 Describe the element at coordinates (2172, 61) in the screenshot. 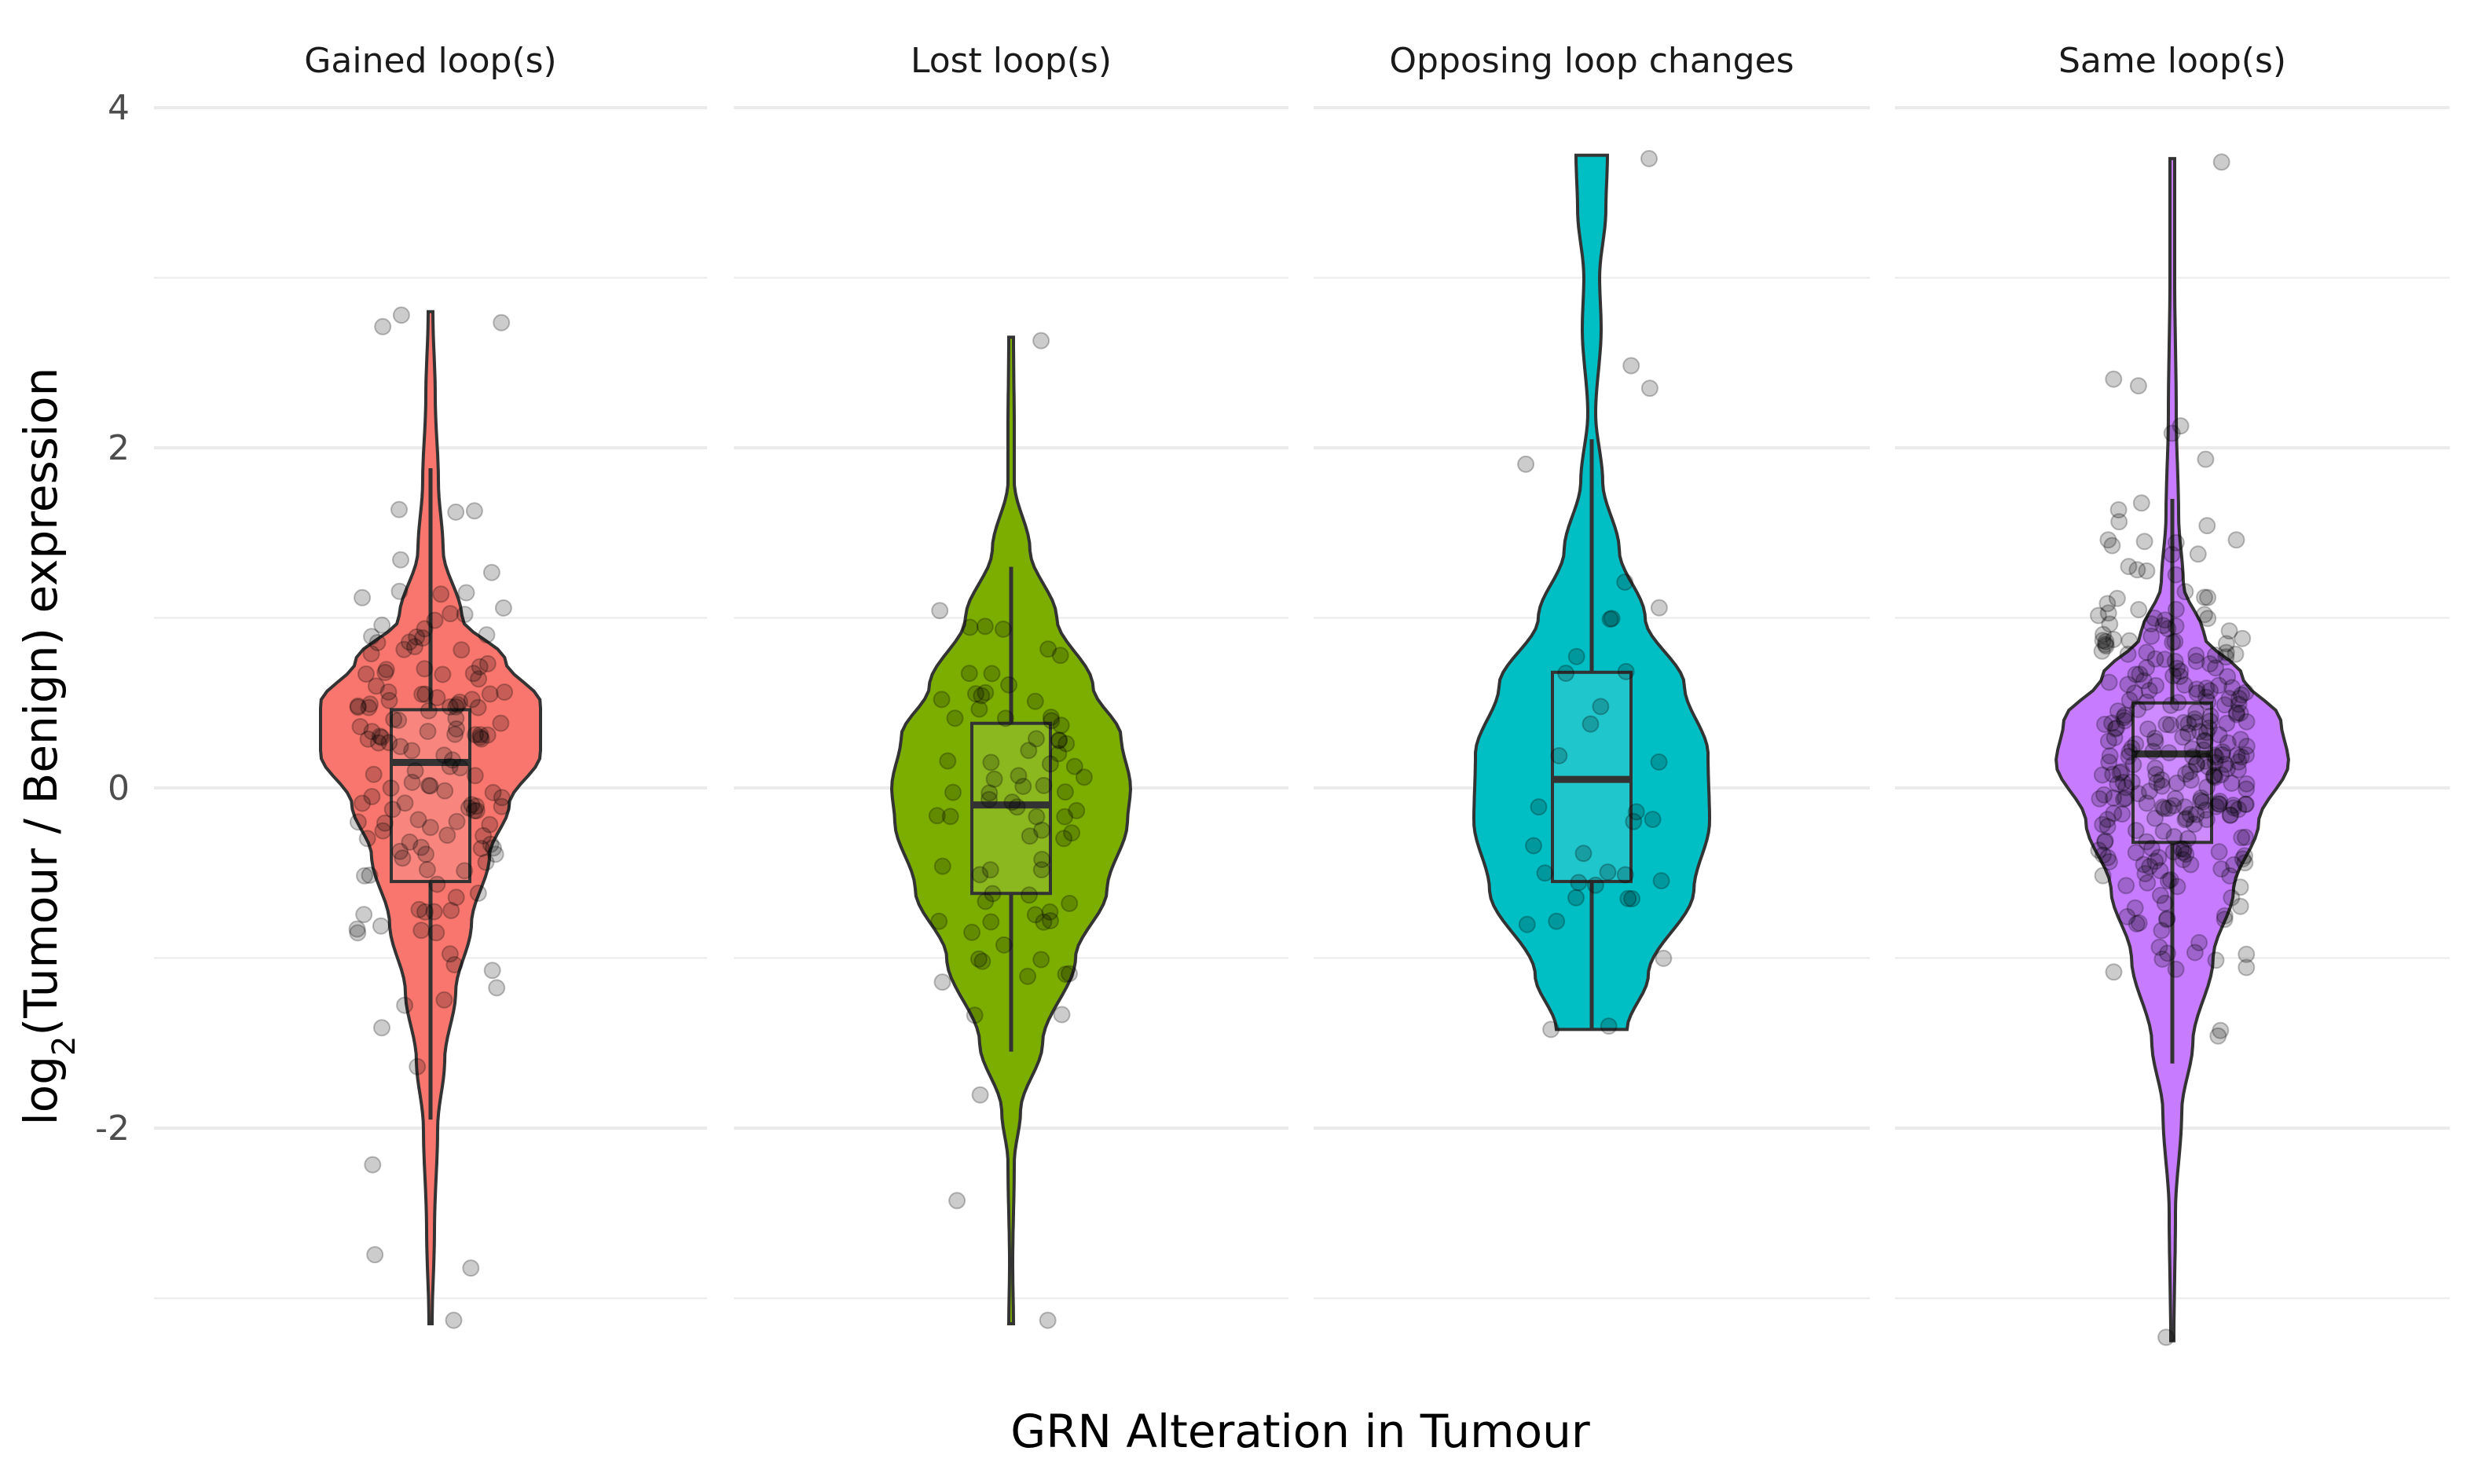

I see `facet-strip-label: Same loop(s)` at that location.